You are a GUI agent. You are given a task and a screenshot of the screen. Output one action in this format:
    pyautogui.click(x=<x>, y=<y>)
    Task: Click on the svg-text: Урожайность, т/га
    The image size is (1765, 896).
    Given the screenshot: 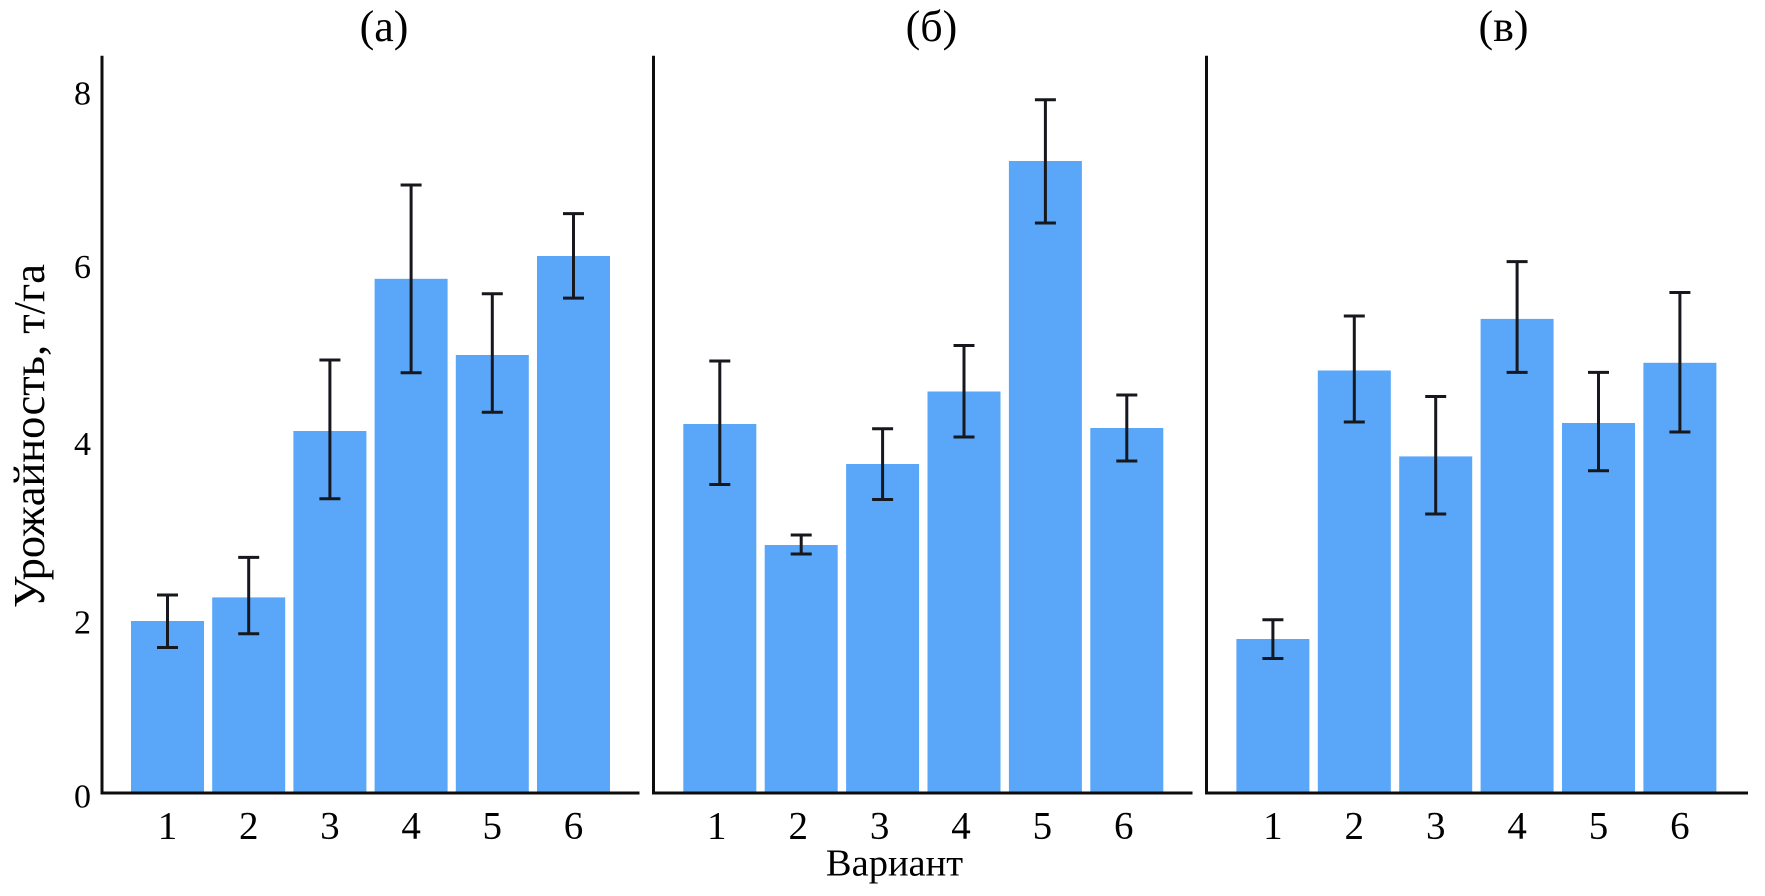 What is the action you would take?
    pyautogui.click(x=29, y=436)
    